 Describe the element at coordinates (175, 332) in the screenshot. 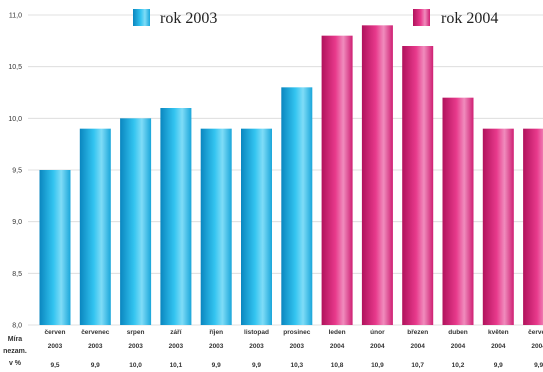

I see `x-tick-label-month: září` at that location.